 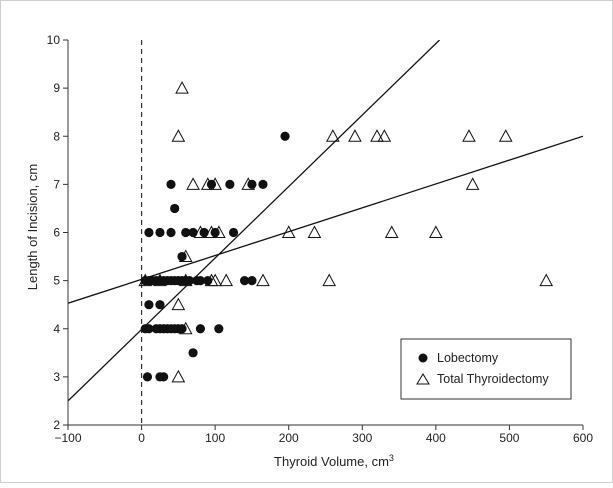 What do you see at coordinates (54, 40) in the screenshot?
I see `y-tick-label: 10` at bounding box center [54, 40].